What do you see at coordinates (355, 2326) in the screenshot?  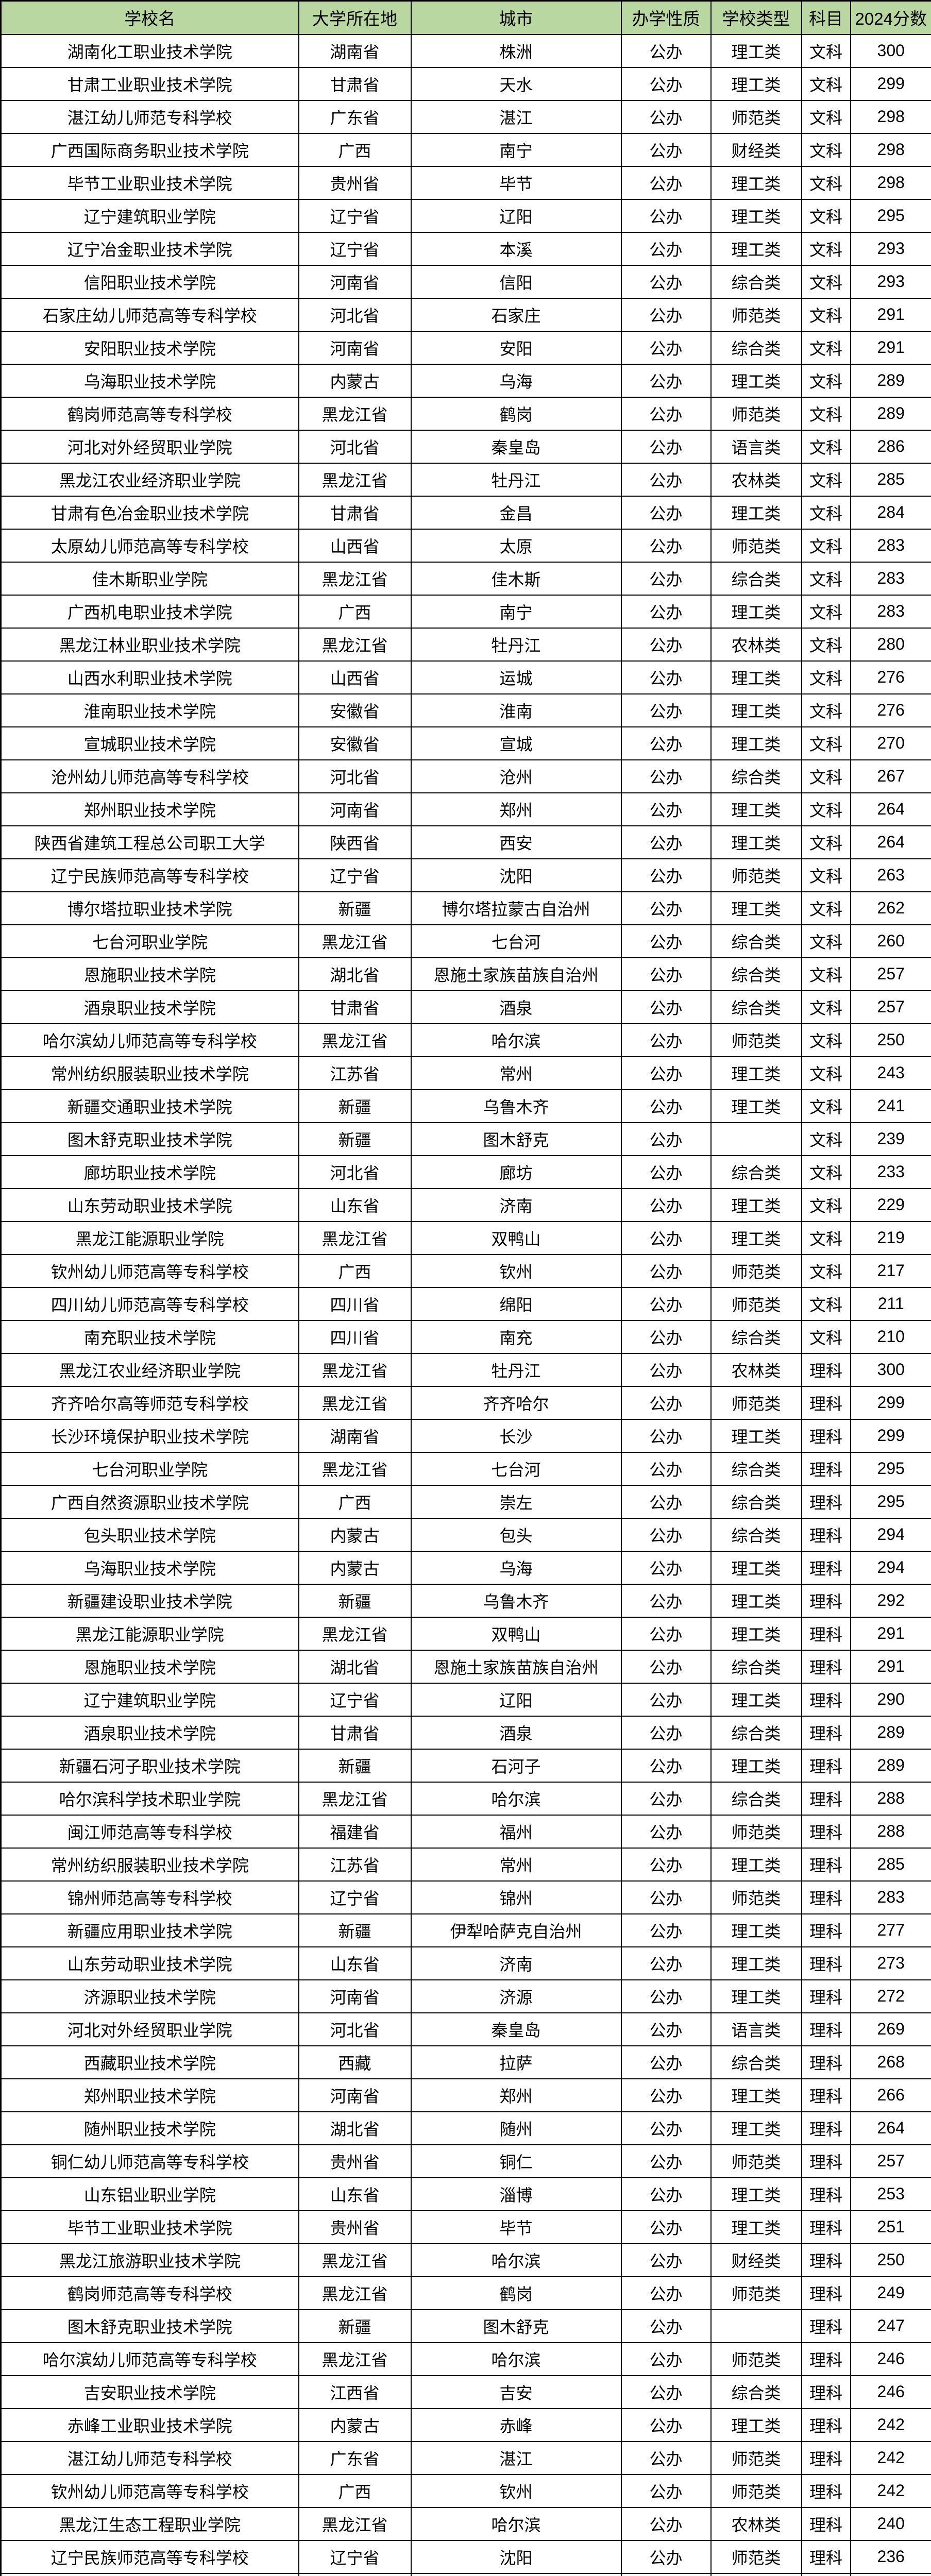 I see `cell-province: 新疆` at bounding box center [355, 2326].